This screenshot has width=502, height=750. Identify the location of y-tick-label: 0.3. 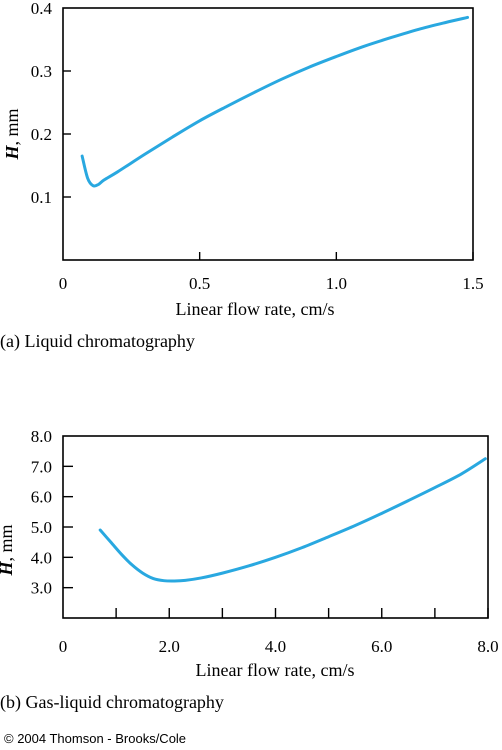
(41, 71).